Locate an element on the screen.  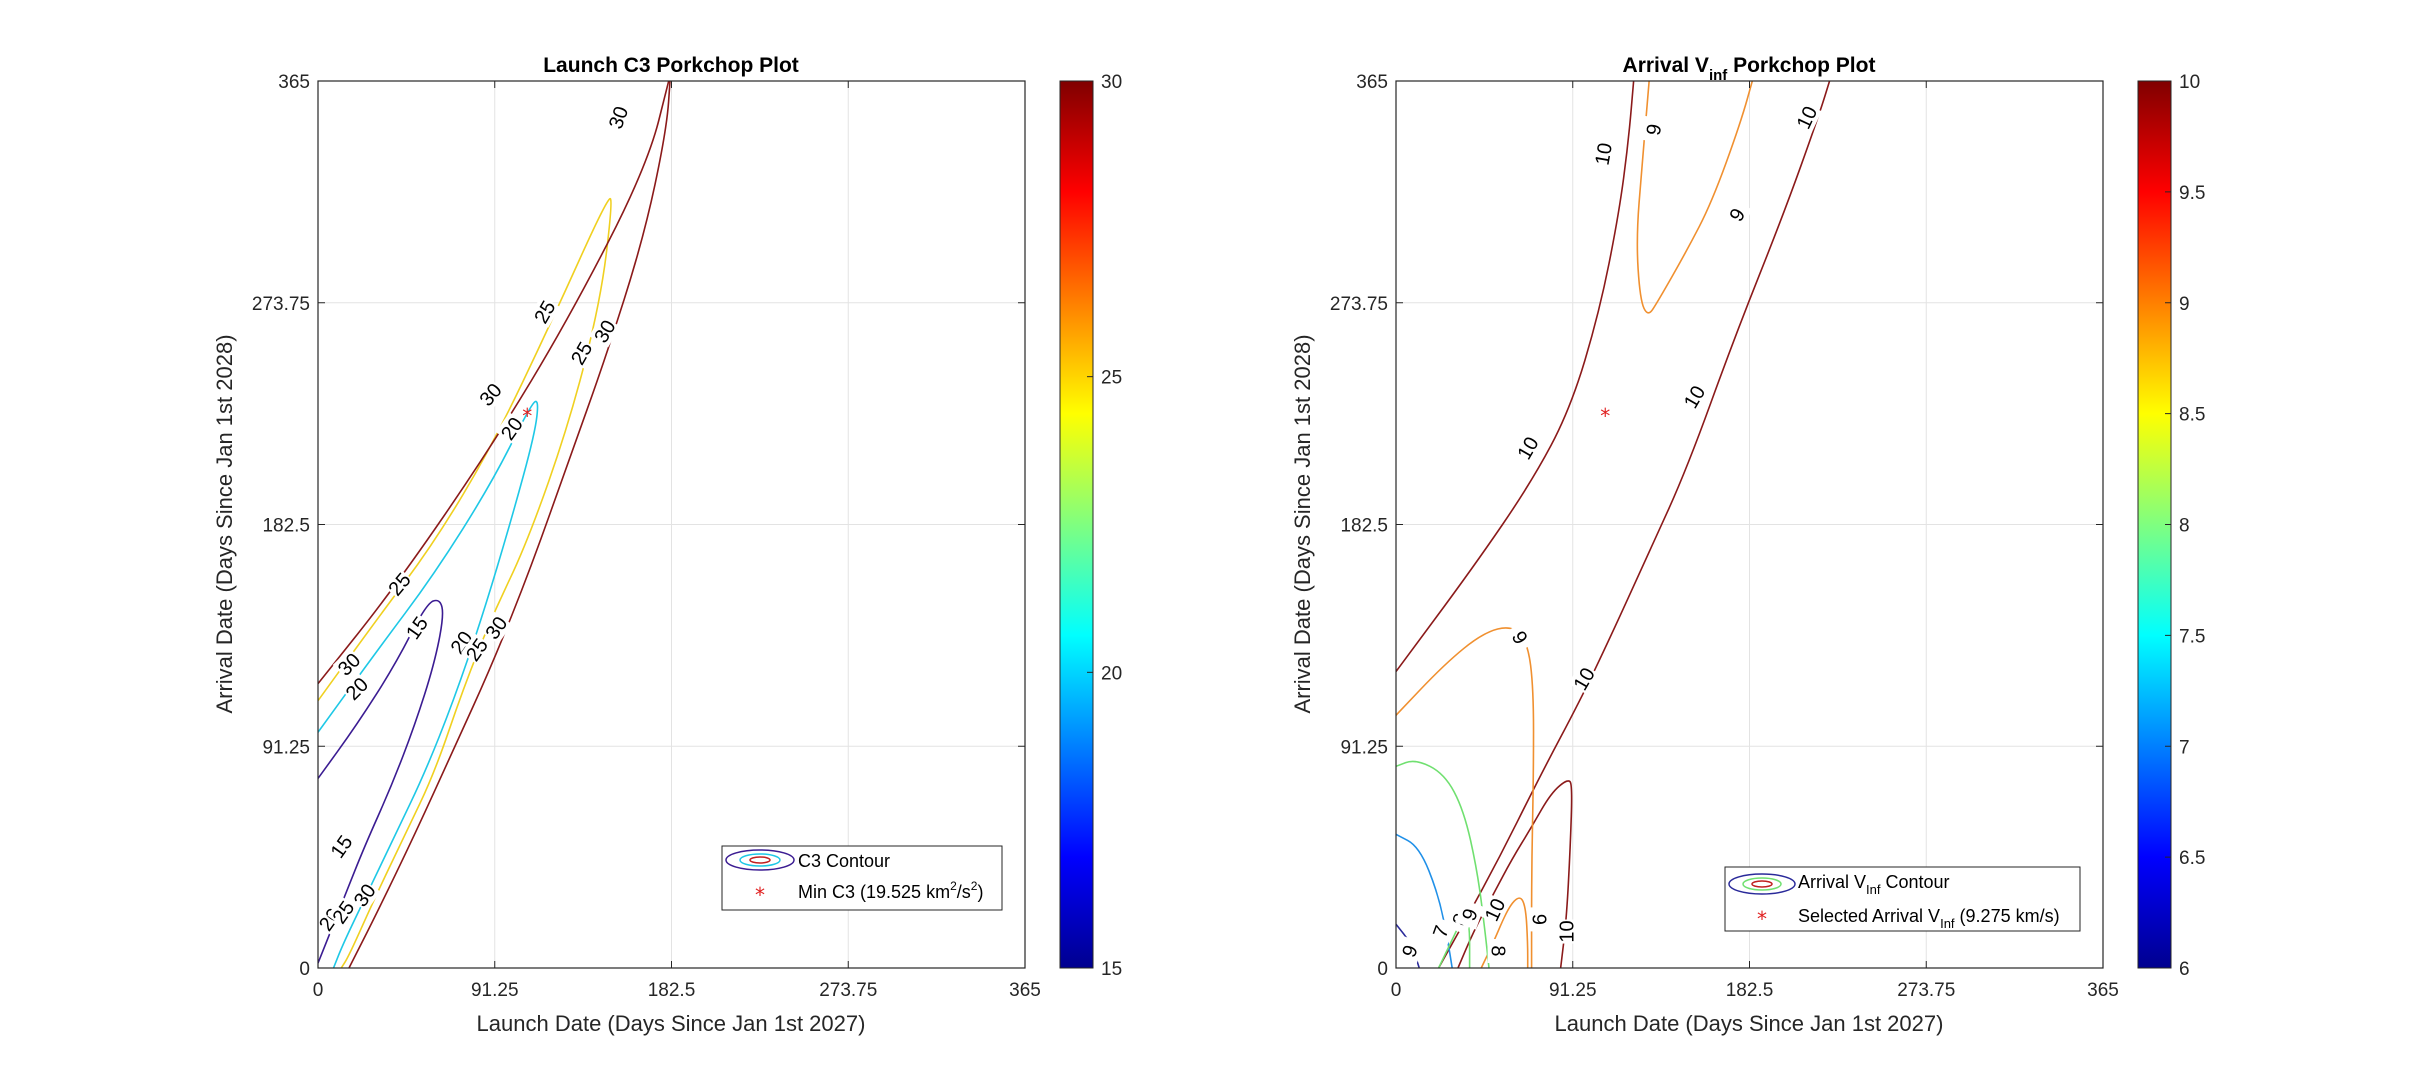
x-tick-label: 182.5 is located at coordinates (672, 990).